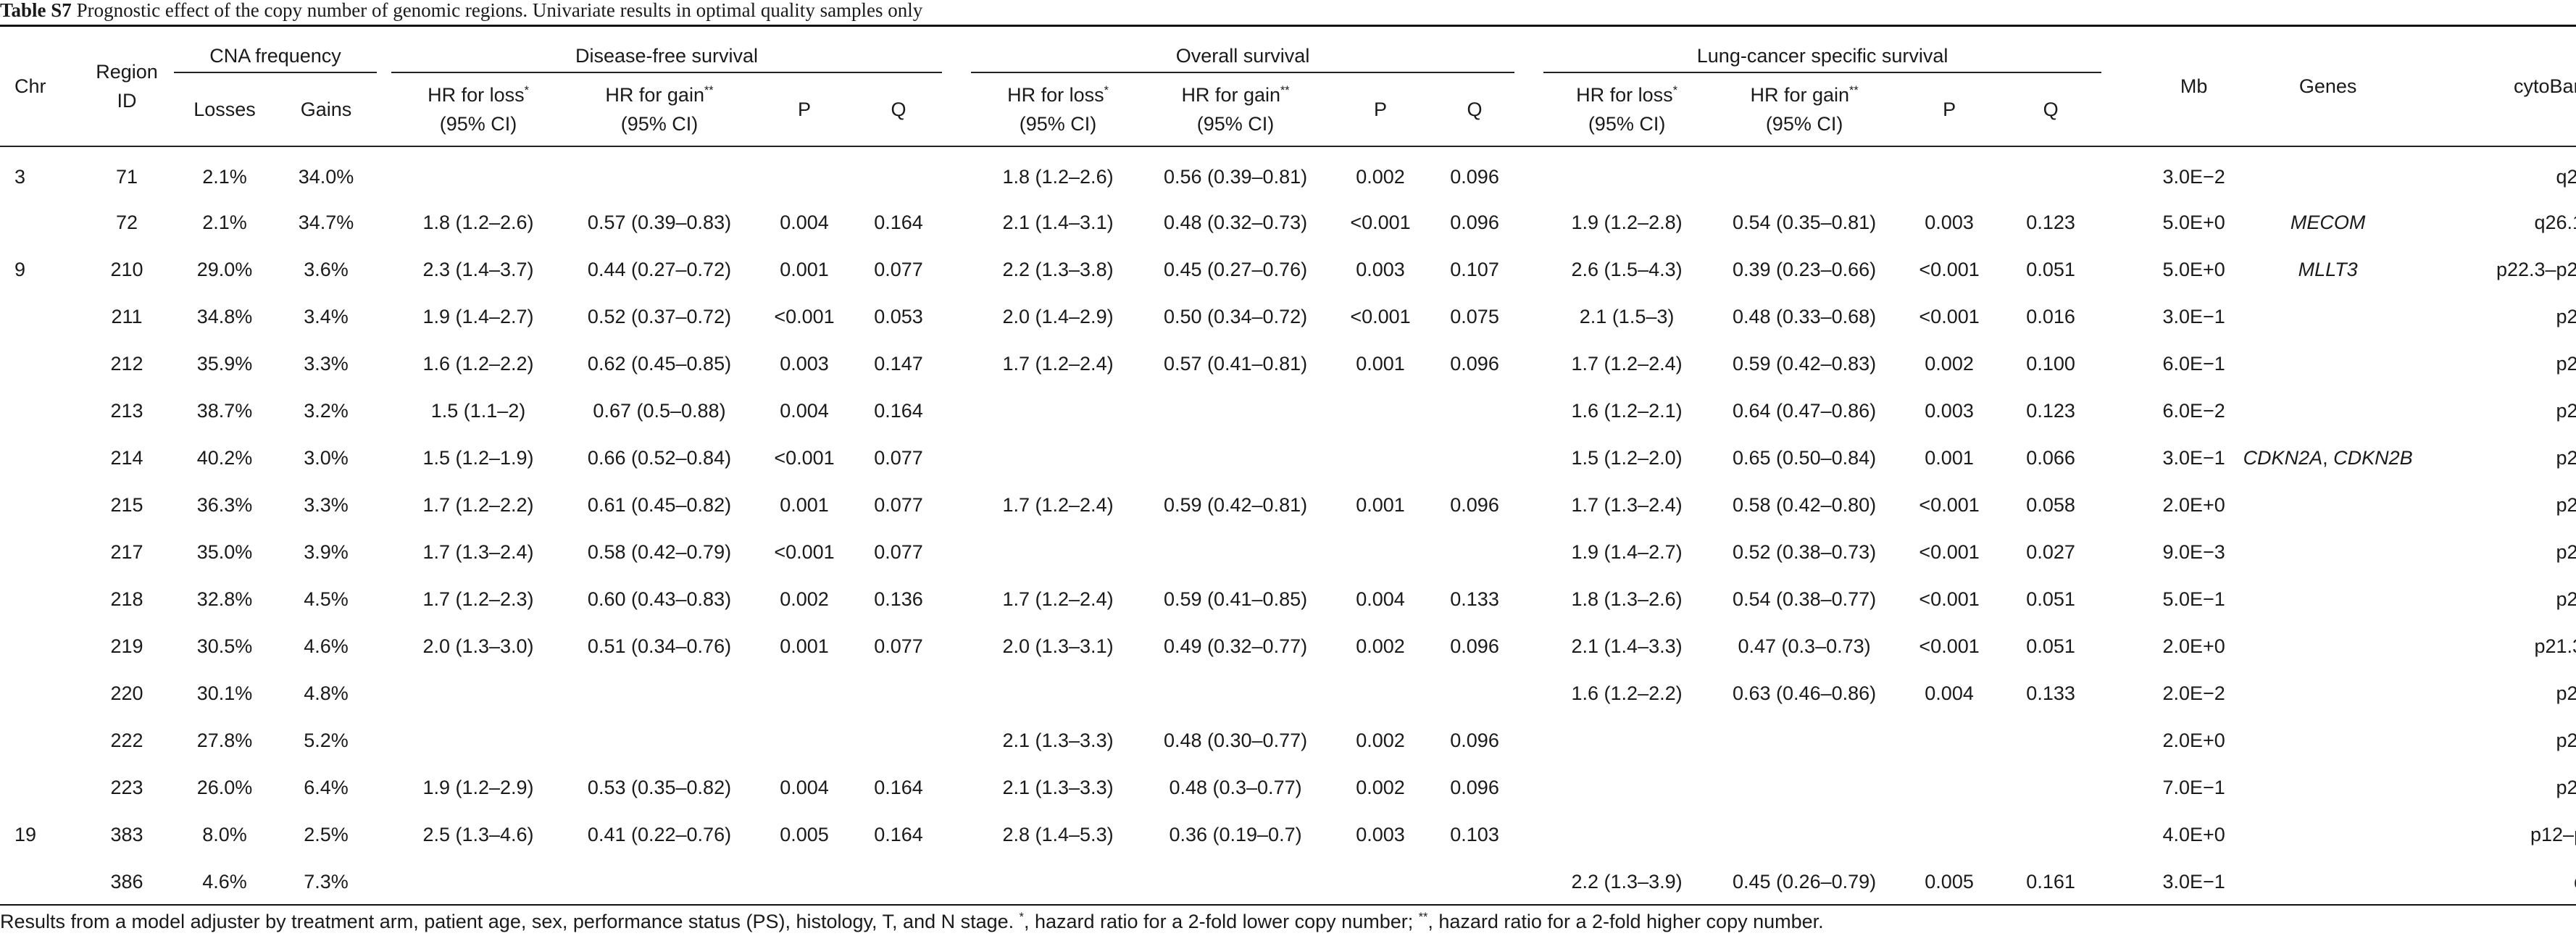  Describe the element at coordinates (326, 599) in the screenshot. I see `gains-cell: 4.5%` at that location.